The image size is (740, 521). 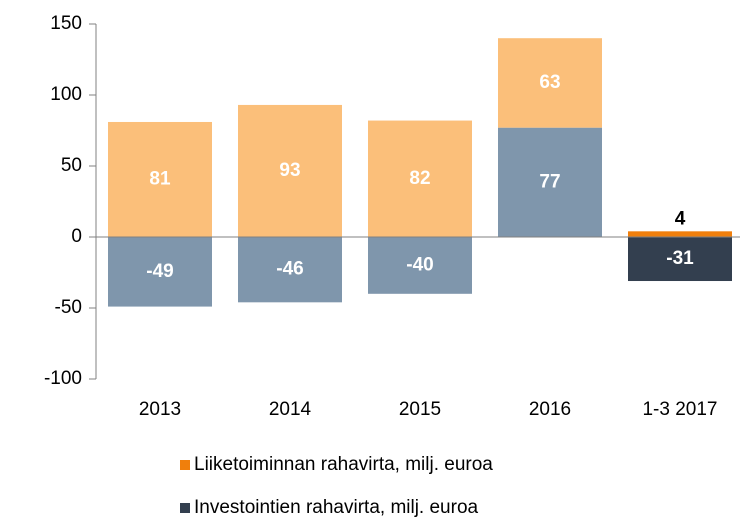 I want to click on y-tick-label: 100, so click(x=66, y=94).